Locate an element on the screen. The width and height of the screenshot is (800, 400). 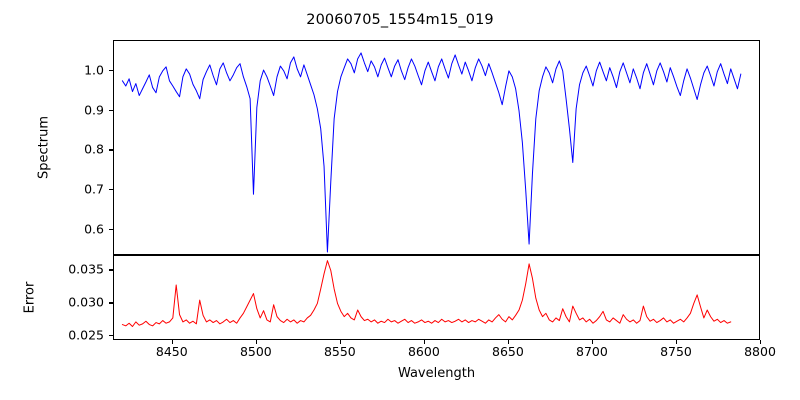
page-title: 20060705_1554m15_019 is located at coordinates (400, 20).